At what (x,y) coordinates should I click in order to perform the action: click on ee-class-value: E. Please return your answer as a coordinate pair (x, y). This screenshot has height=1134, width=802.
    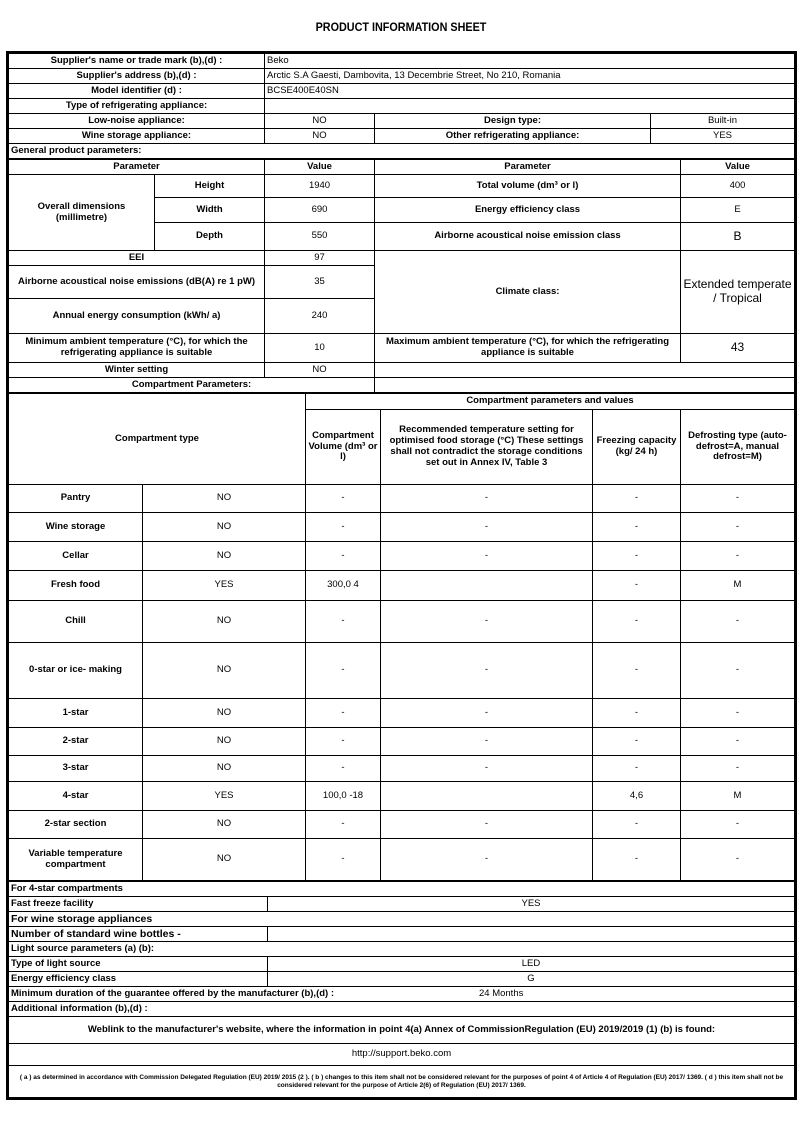
    Looking at the image, I should click on (737, 210).